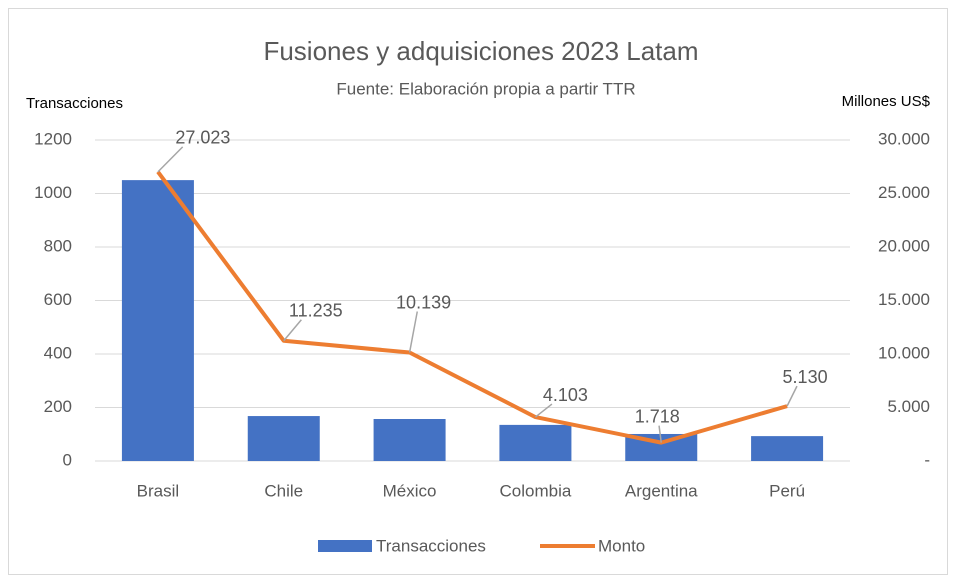 The image size is (956, 583). I want to click on y-tick-label: 200, so click(58, 406).